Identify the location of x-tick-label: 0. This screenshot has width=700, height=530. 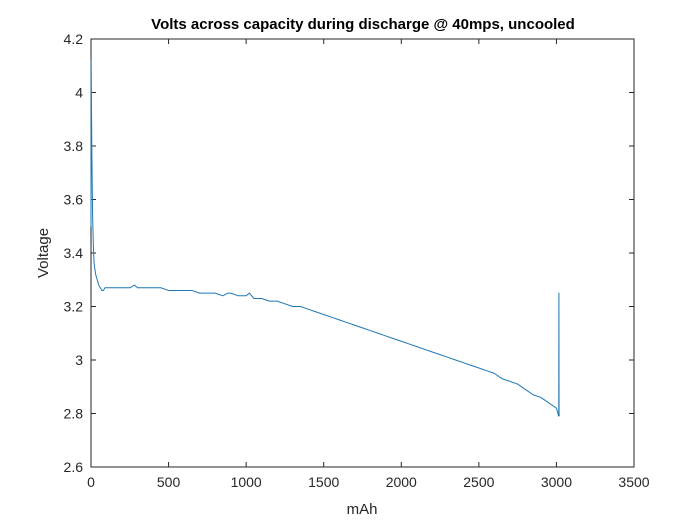
(91, 482).